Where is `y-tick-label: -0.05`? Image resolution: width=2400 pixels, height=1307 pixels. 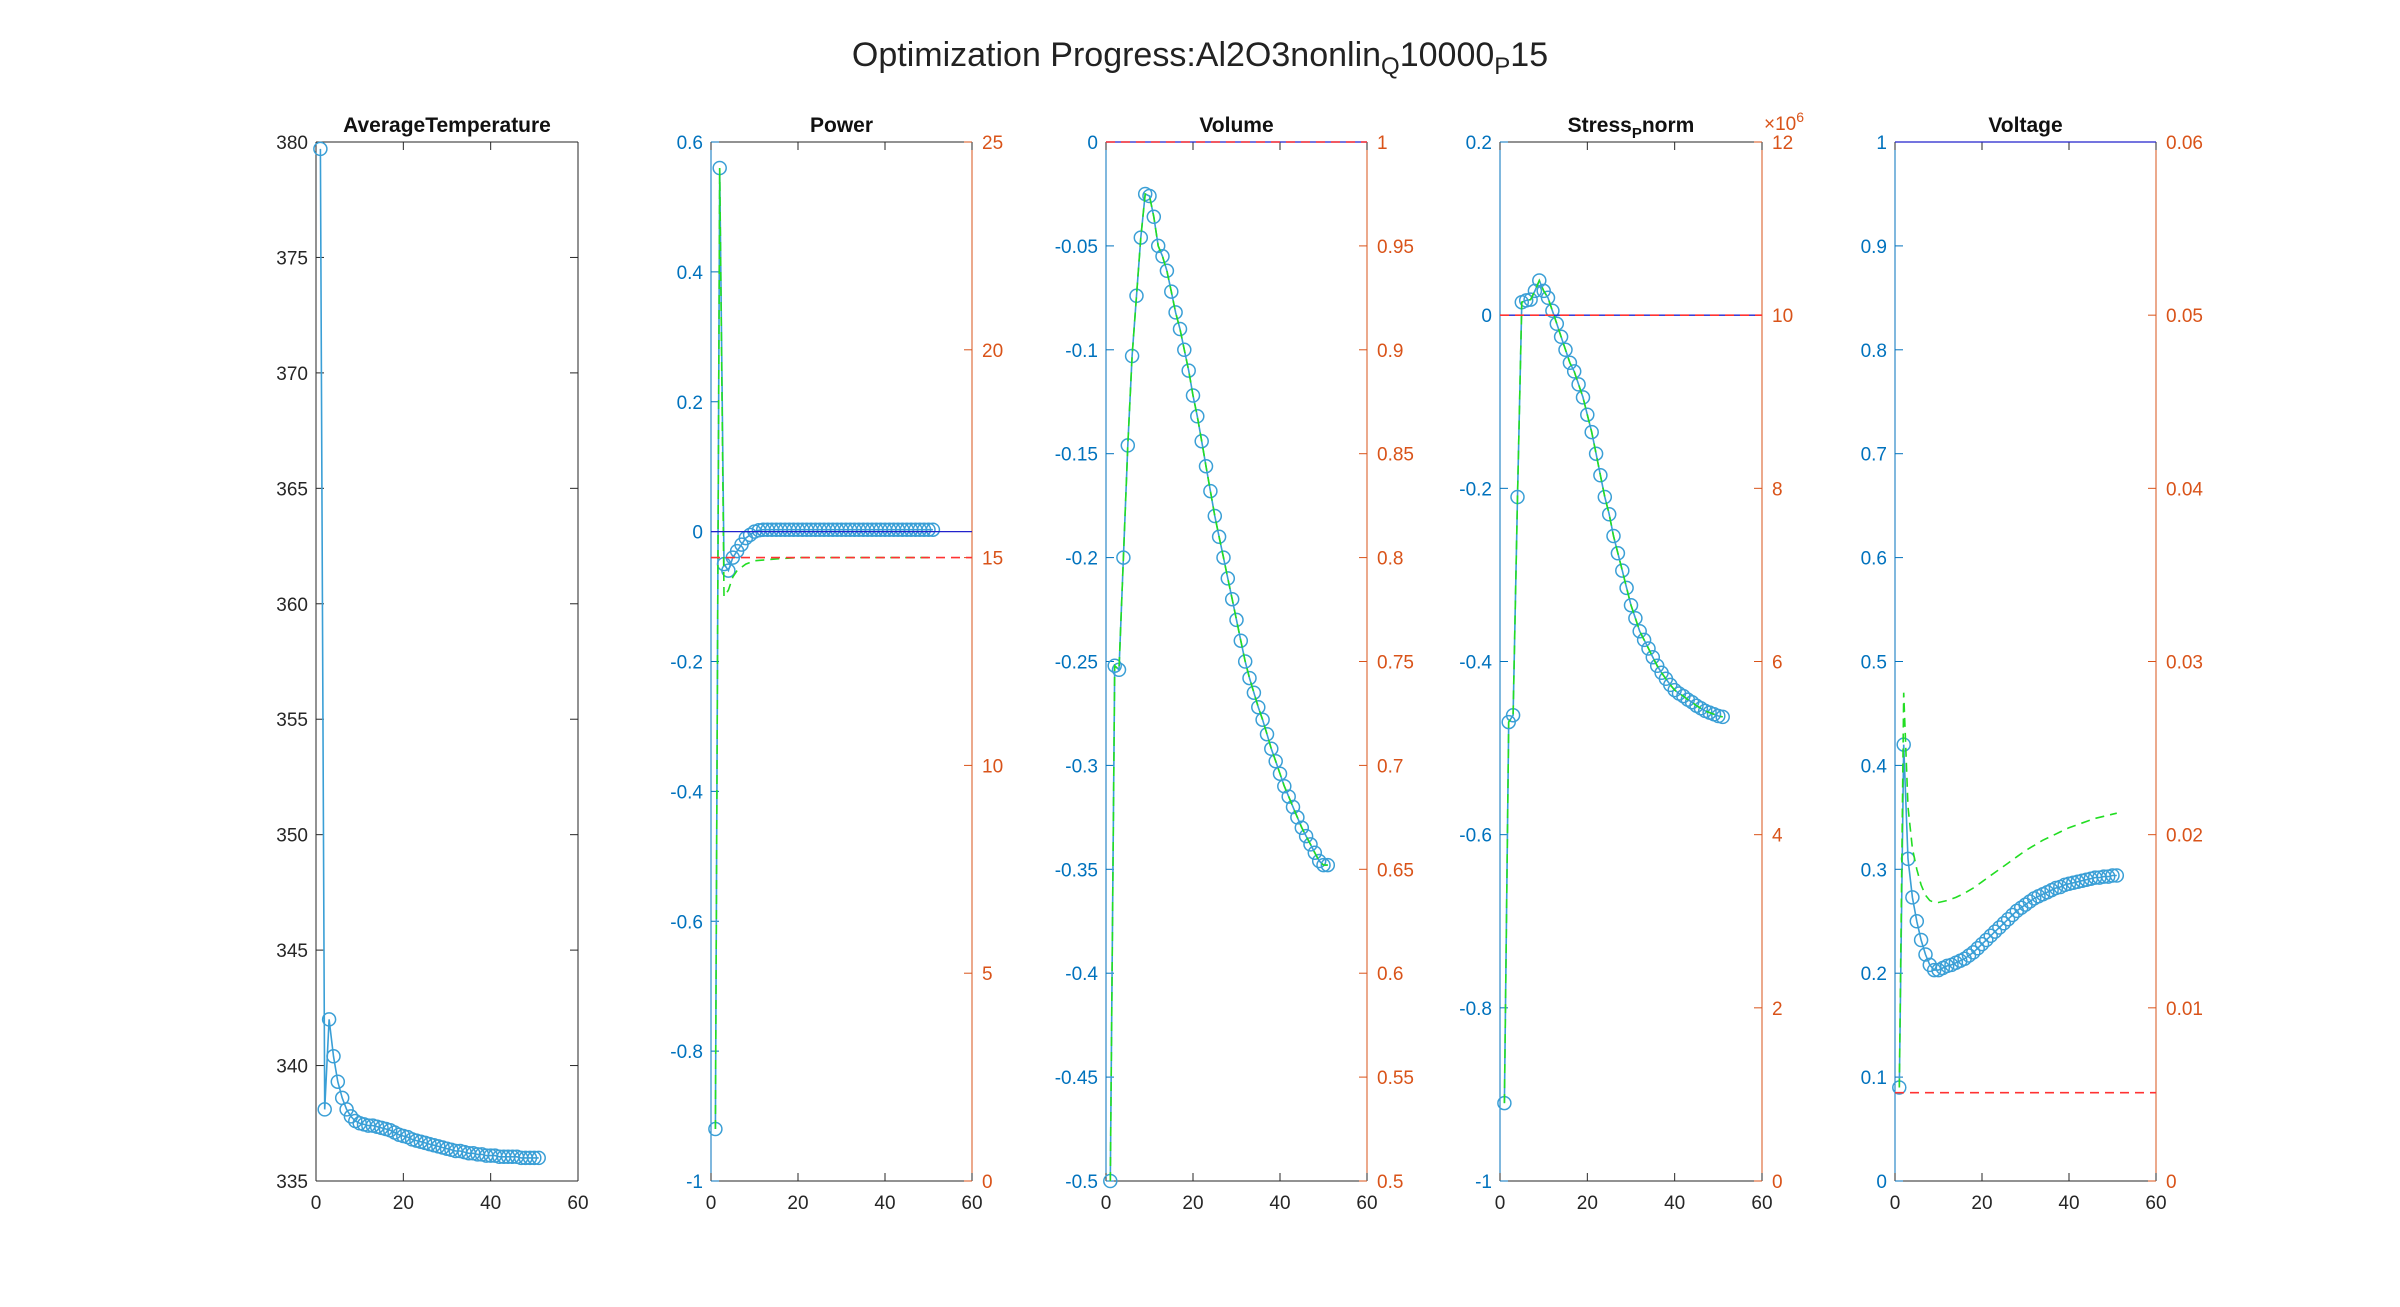 y-tick-label: -0.05 is located at coordinates (1076, 247).